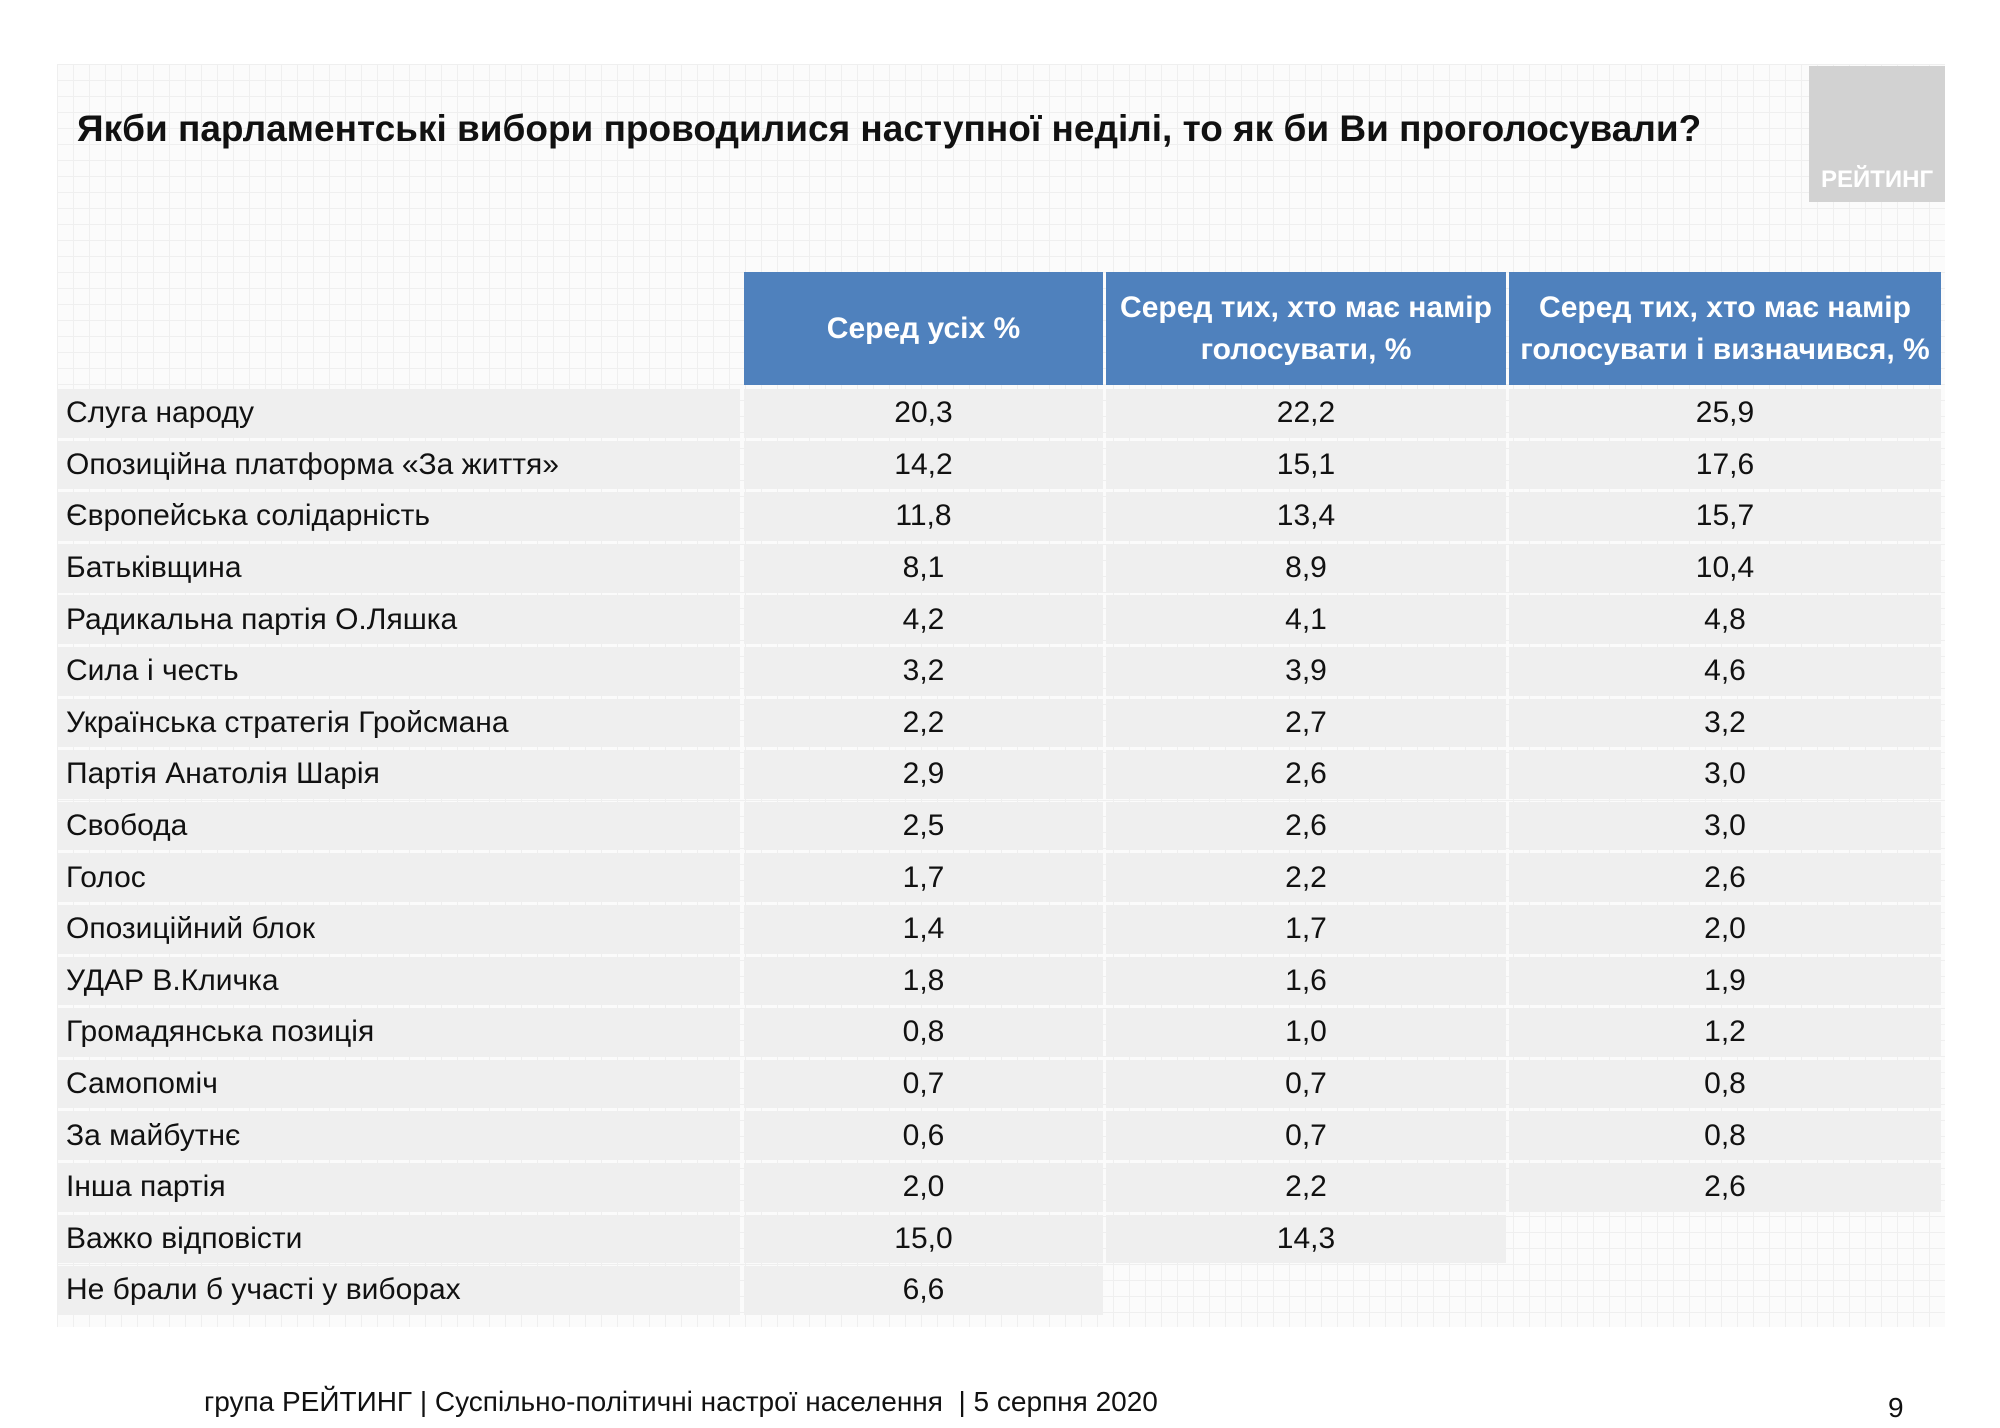  I want to click on cell-value: 14,3, so click(1306, 1239).